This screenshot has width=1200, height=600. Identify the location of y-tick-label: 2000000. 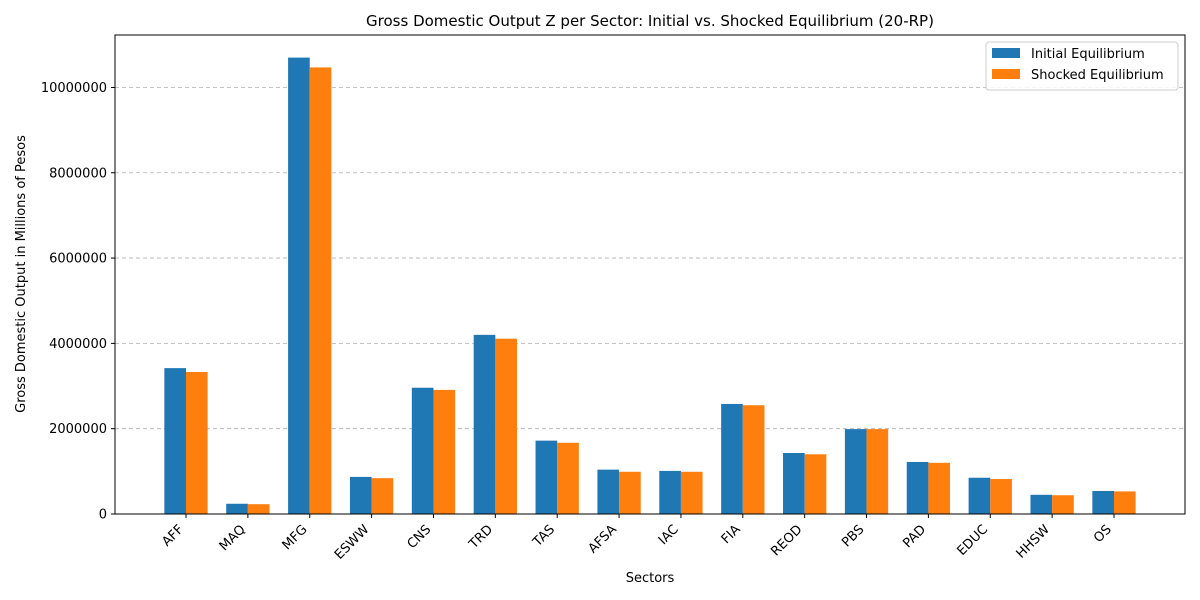
(78, 429).